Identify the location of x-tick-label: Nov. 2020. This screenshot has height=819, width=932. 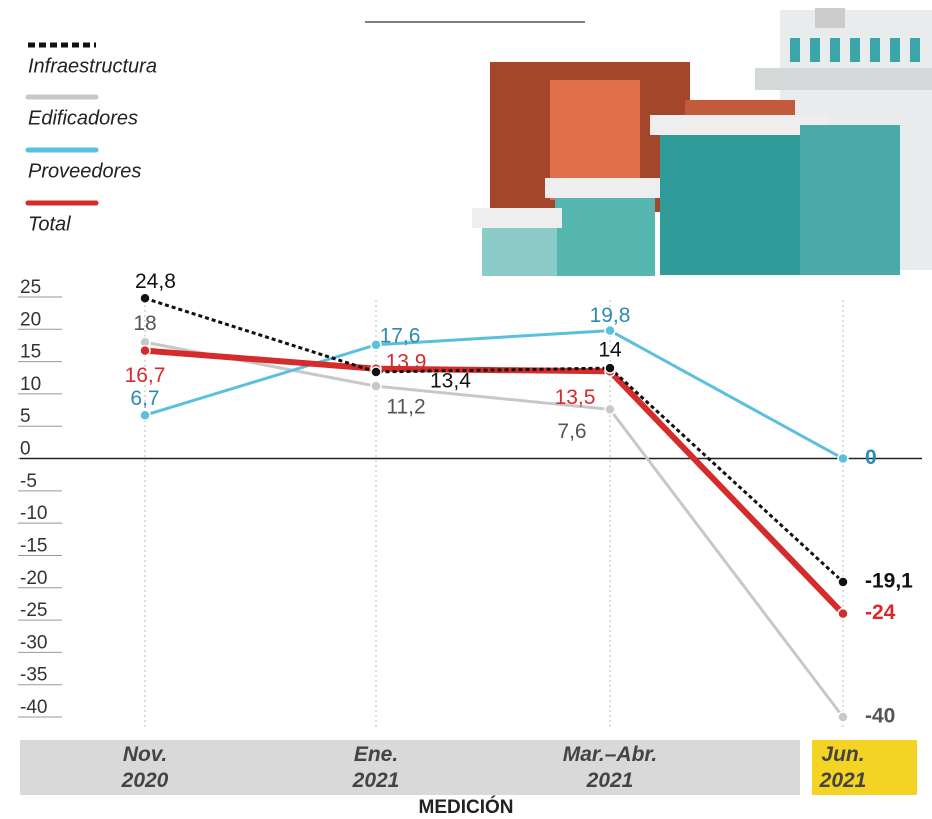
(145, 767).